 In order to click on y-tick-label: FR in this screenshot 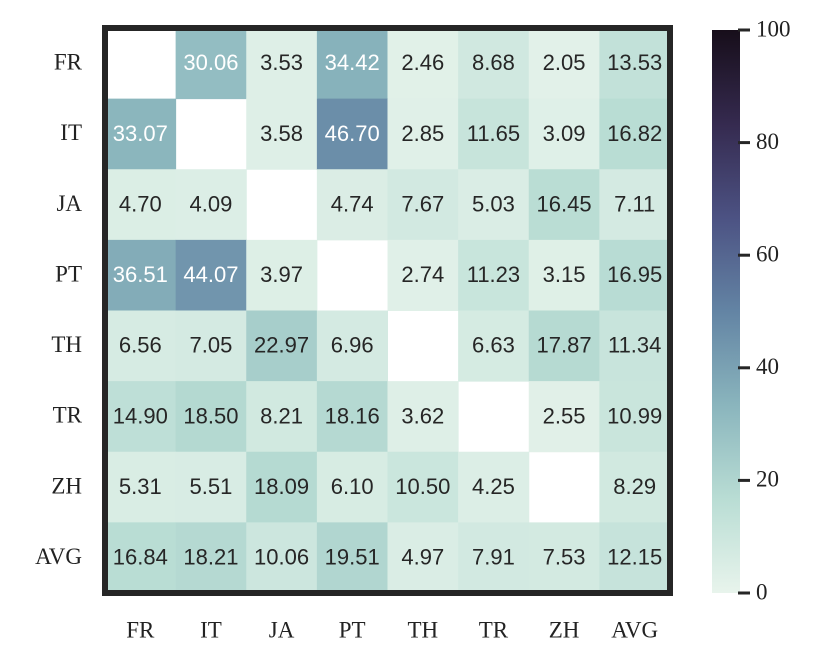, I will do `click(68, 62)`.